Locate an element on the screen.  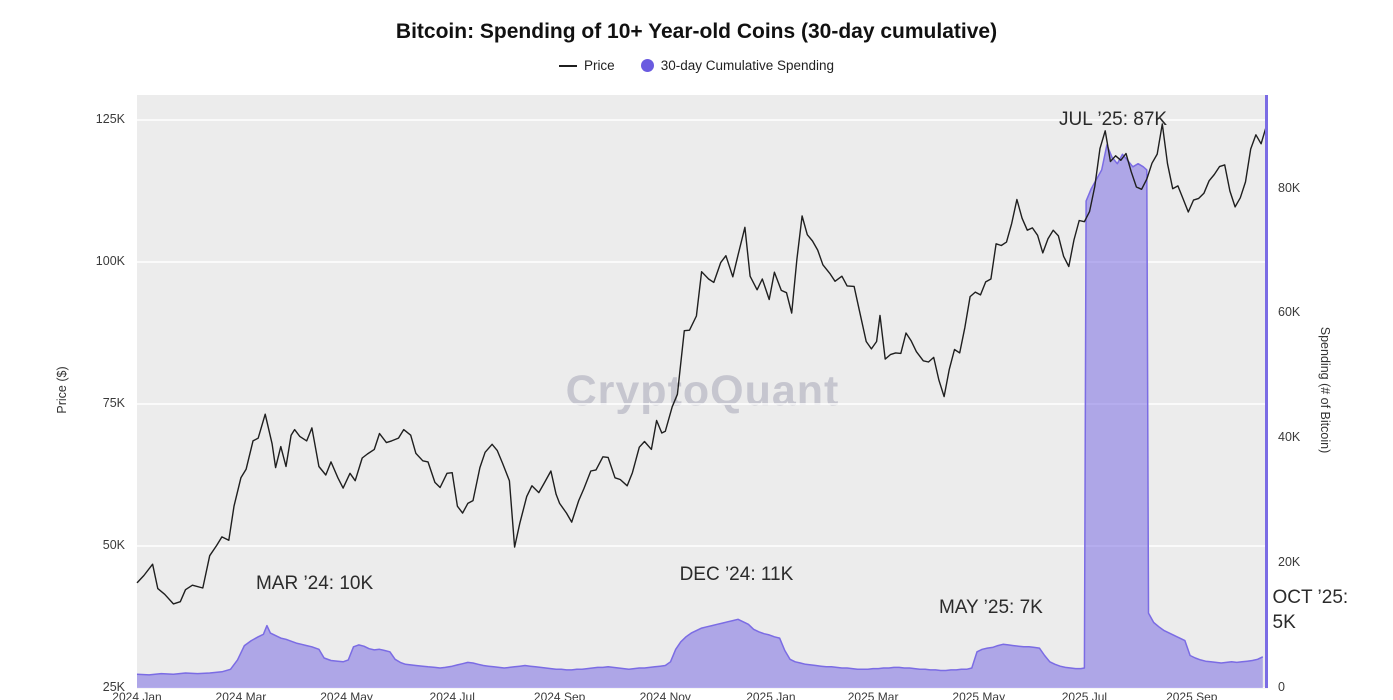
right-axis-tick-label: 0 is located at coordinates (1281, 687).